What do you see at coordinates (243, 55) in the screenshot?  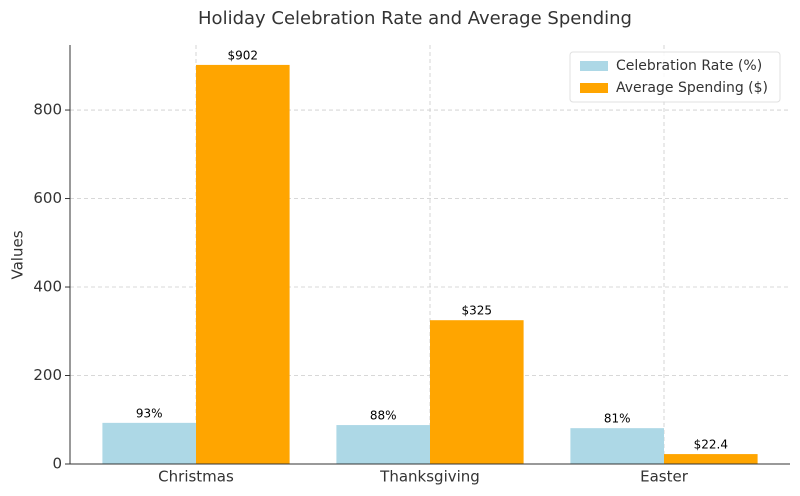 I see `value-label: $902` at bounding box center [243, 55].